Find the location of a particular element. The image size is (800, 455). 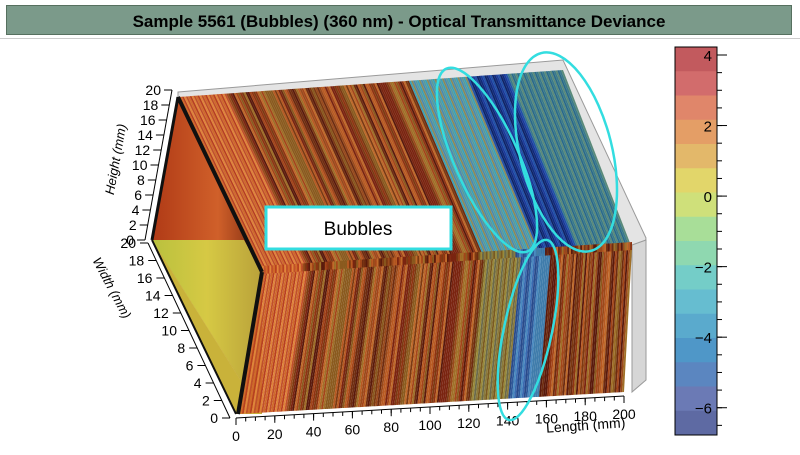

y-tick-label: 2 is located at coordinates (206, 401).